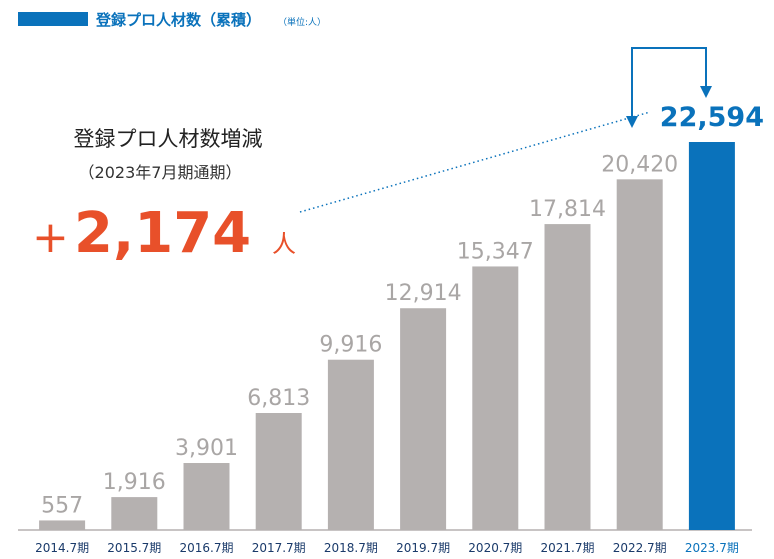  Describe the element at coordinates (423, 293) in the screenshot. I see `value-label: 12,914` at that location.